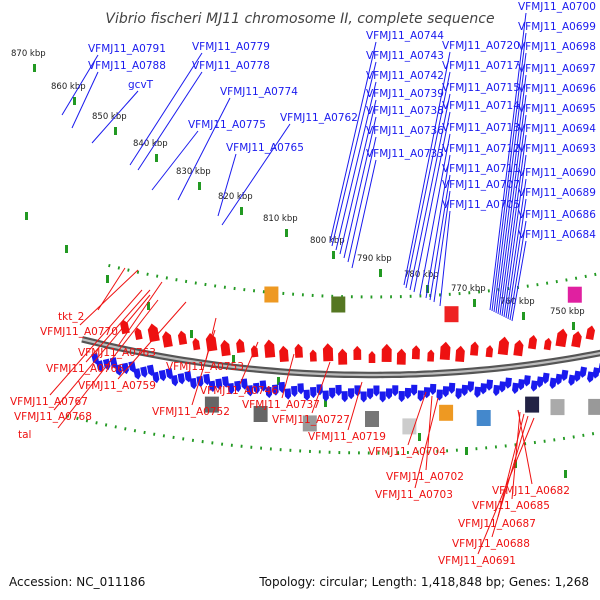 The width and height of the screenshot is (600, 600). Describe the element at coordinates (468, 289) in the screenshot. I see `ruler-label: 770 kbp` at that location.